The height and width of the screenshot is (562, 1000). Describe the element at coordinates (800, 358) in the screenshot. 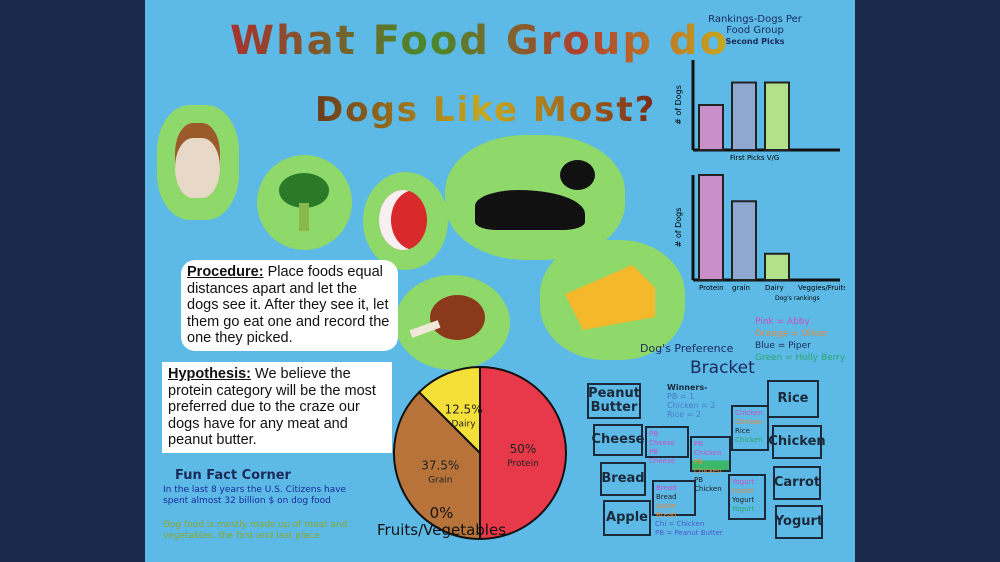

I see `legend-item: Green = Holly Berry` at that location.